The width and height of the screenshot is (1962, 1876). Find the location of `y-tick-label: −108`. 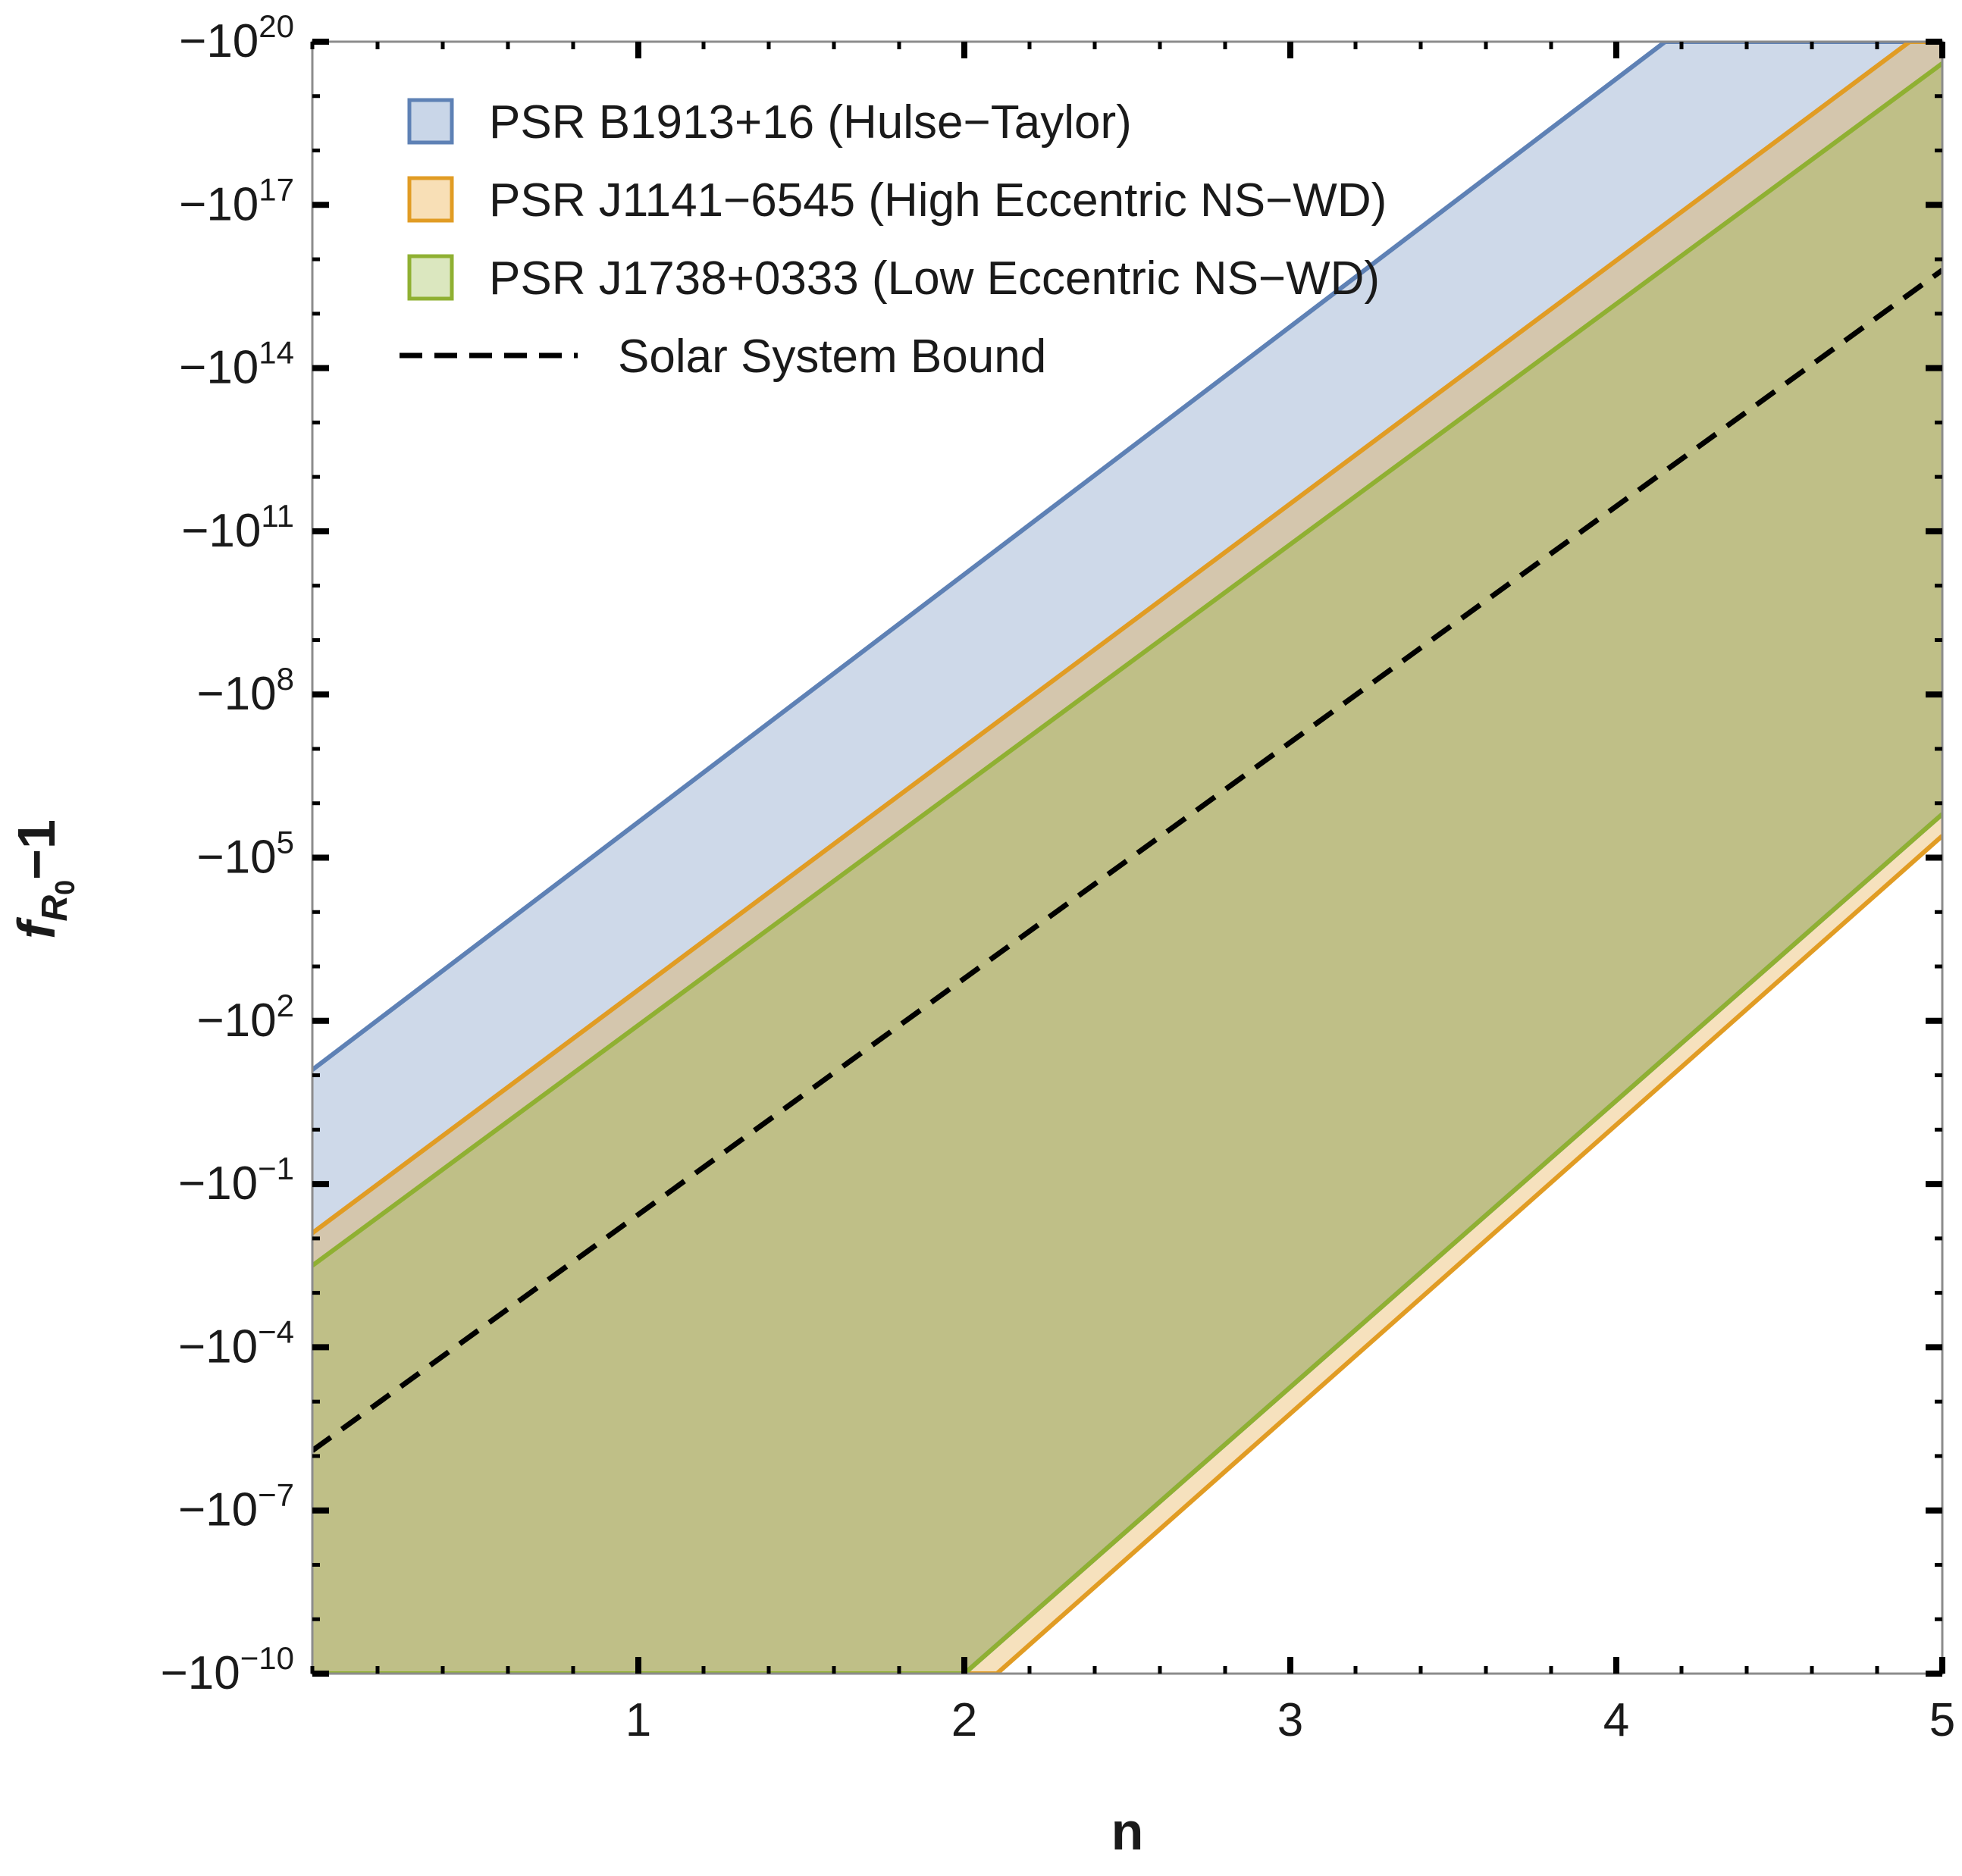

y-tick-label: −108 is located at coordinates (245, 690).